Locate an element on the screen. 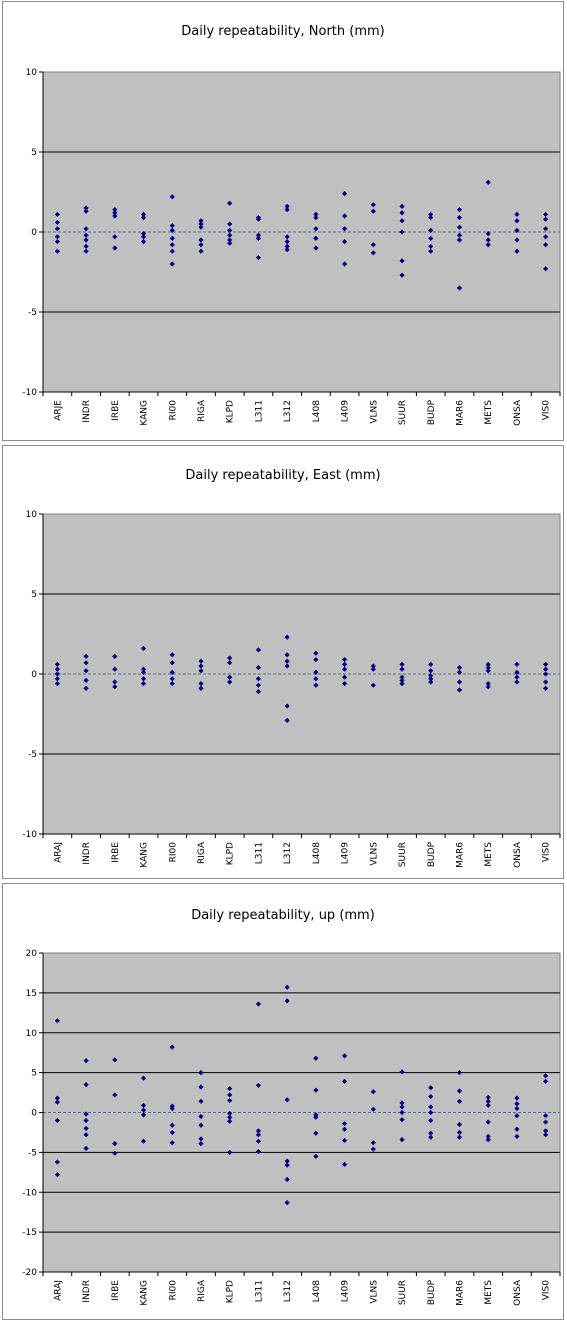  east-ytick-label: -10 is located at coordinates (29, 835).